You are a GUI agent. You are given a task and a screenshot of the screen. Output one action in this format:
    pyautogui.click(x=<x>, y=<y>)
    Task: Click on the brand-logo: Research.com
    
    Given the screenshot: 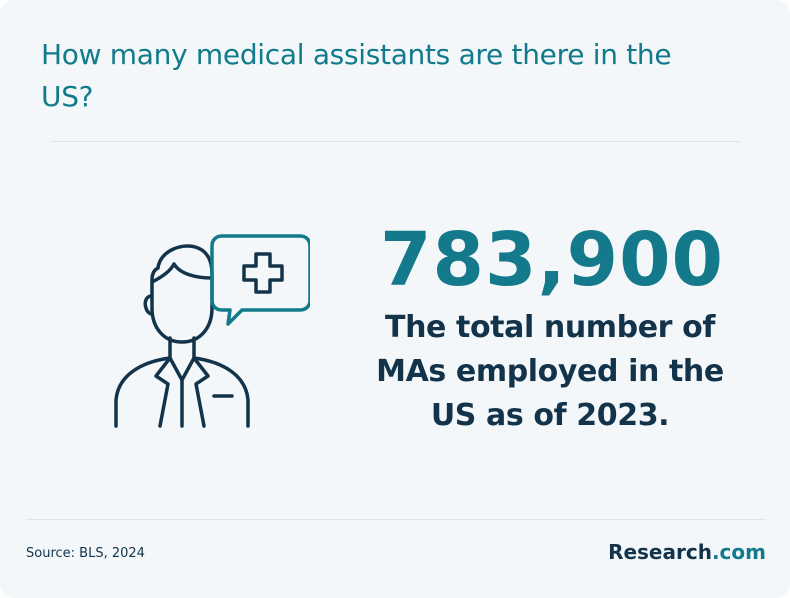 What is the action you would take?
    pyautogui.click(x=687, y=552)
    